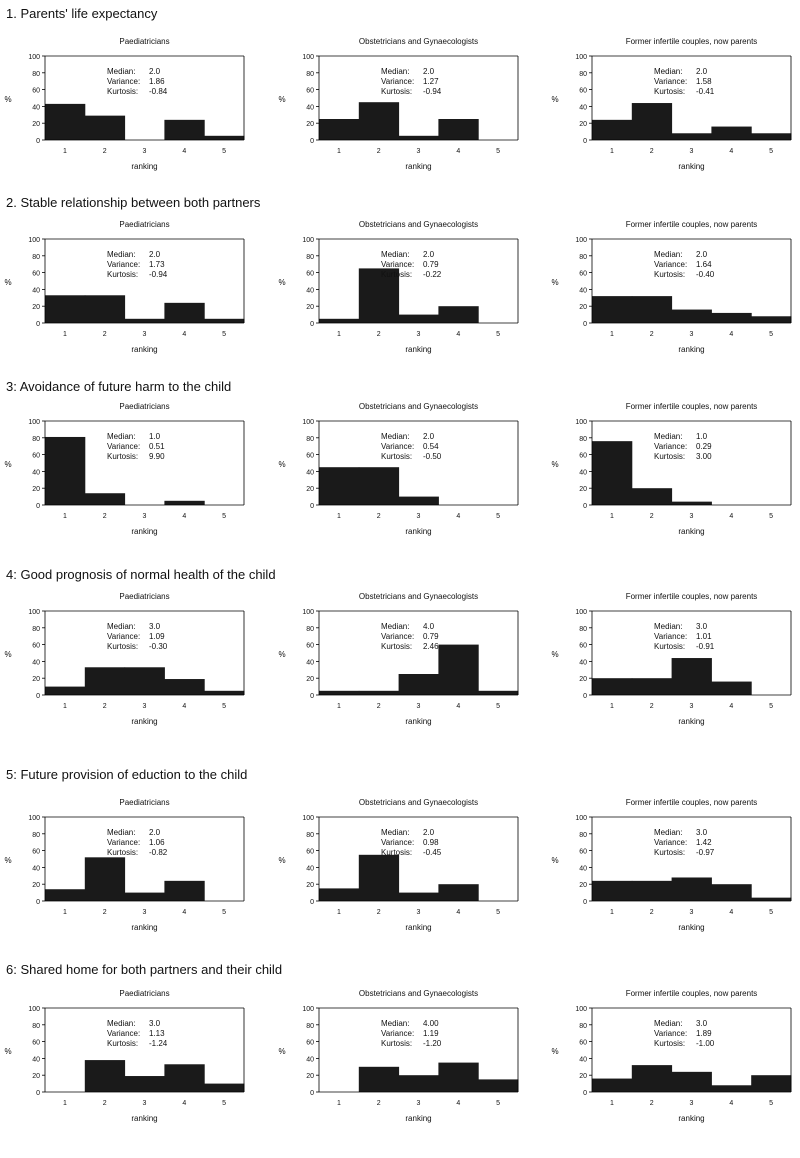  Describe the element at coordinates (704, 456) in the screenshot. I see `stat-value-kurtosis: 3.00` at that location.